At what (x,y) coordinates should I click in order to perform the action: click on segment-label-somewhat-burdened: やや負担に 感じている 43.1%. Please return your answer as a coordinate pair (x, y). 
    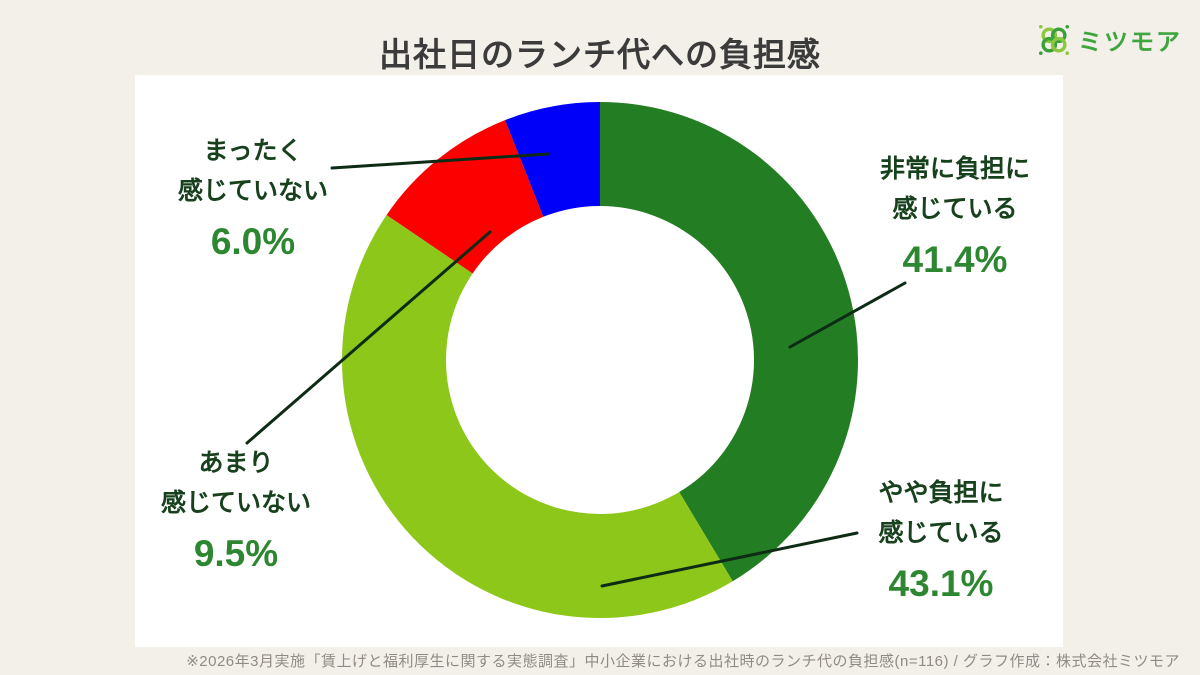
    Looking at the image, I should click on (940, 539).